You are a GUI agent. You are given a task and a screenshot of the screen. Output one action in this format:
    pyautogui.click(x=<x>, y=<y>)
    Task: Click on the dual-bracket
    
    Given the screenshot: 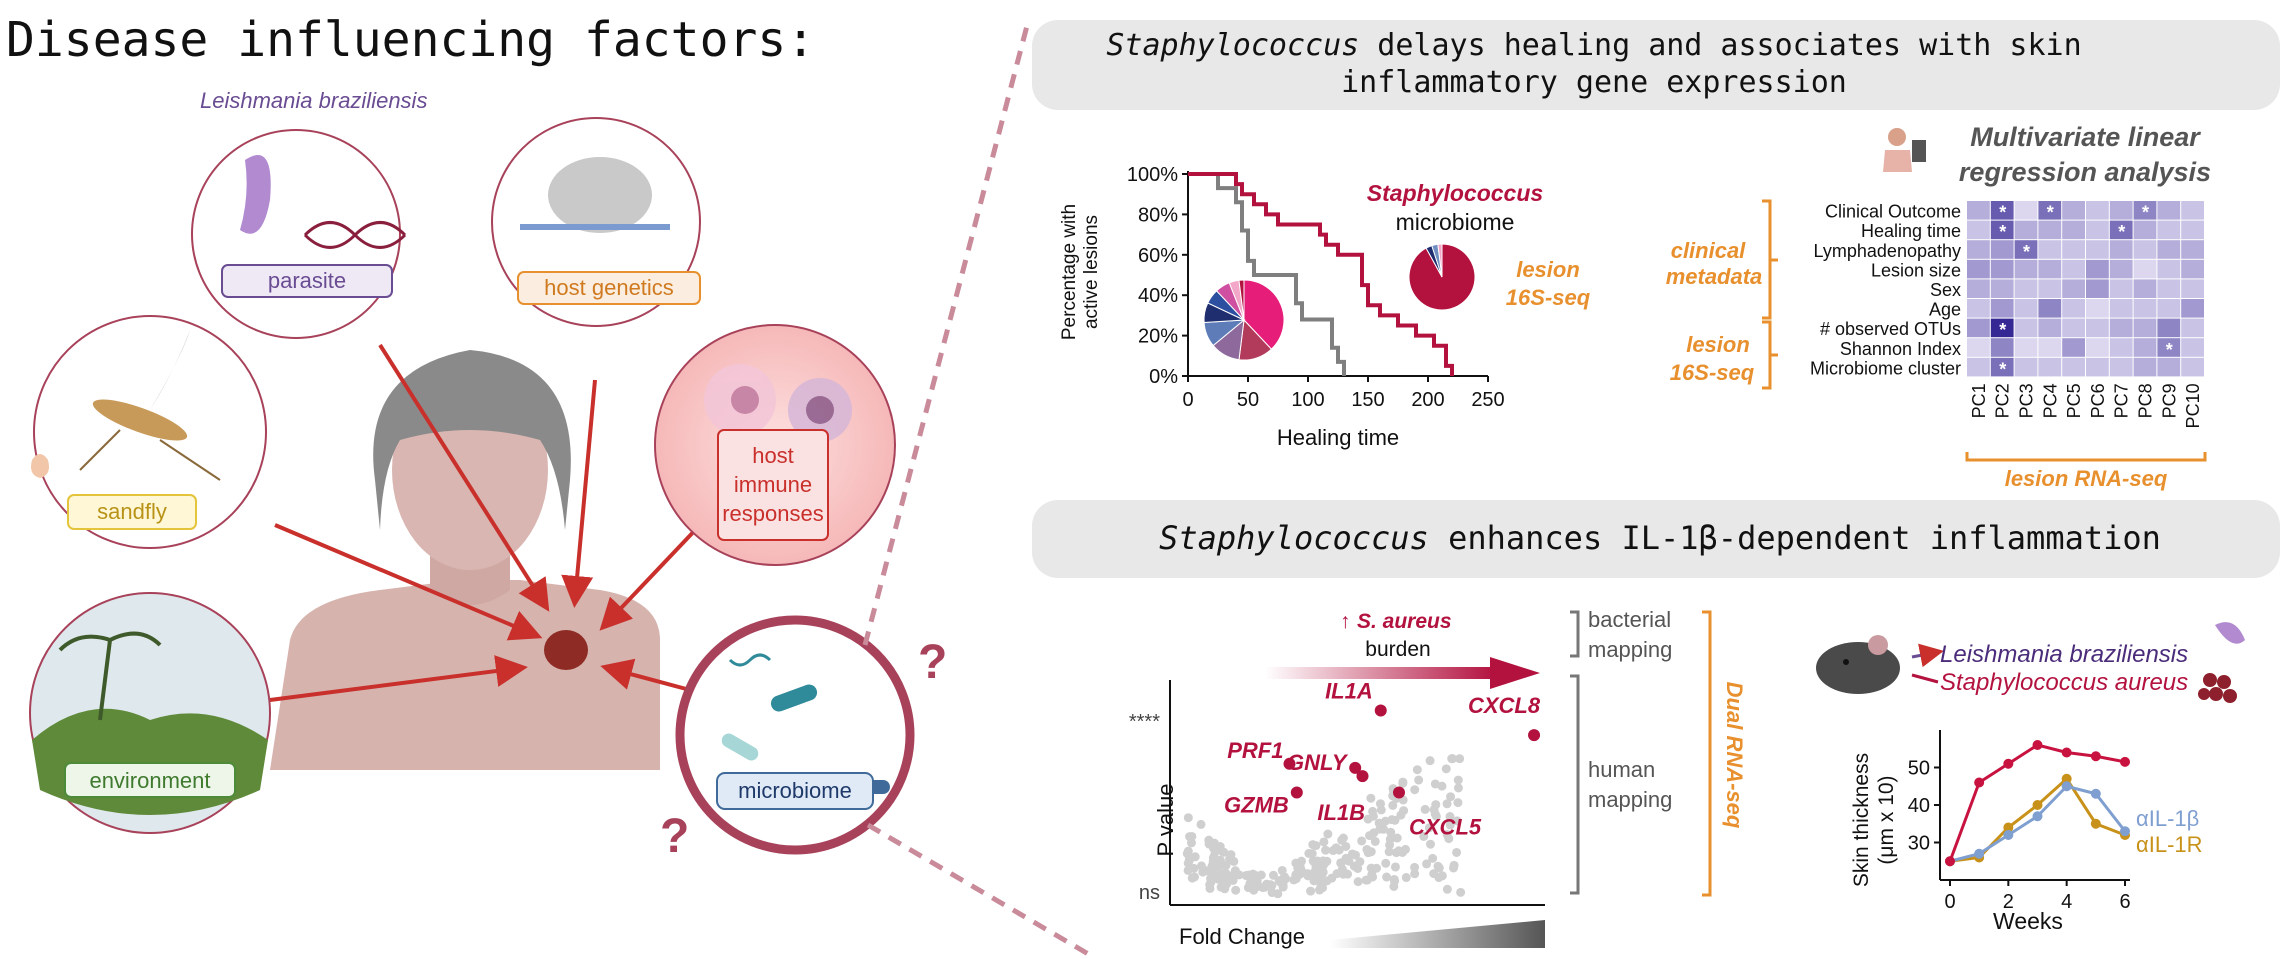 What is the action you would take?
    pyautogui.click(x=1707, y=753)
    